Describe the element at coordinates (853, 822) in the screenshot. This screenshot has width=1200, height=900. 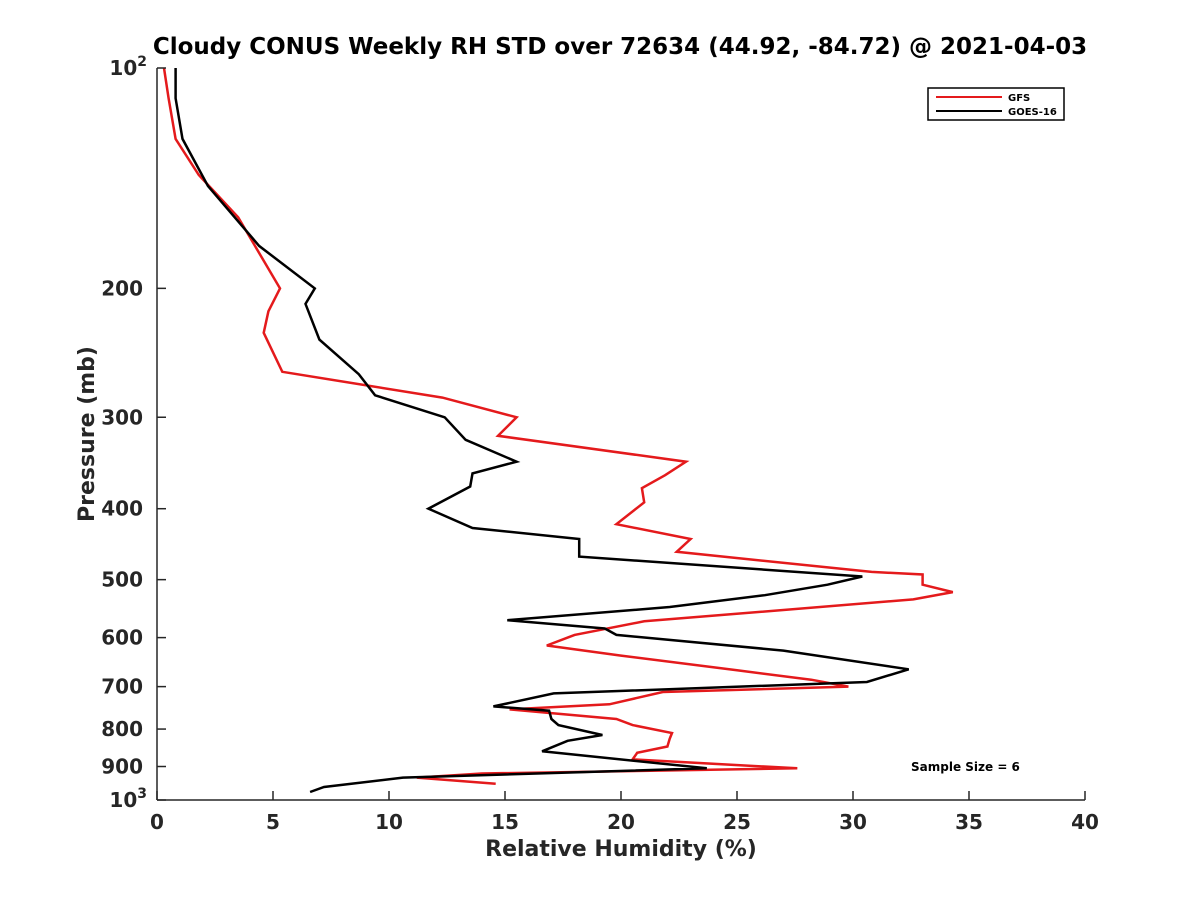
I see `x-tick-label: 30` at that location.